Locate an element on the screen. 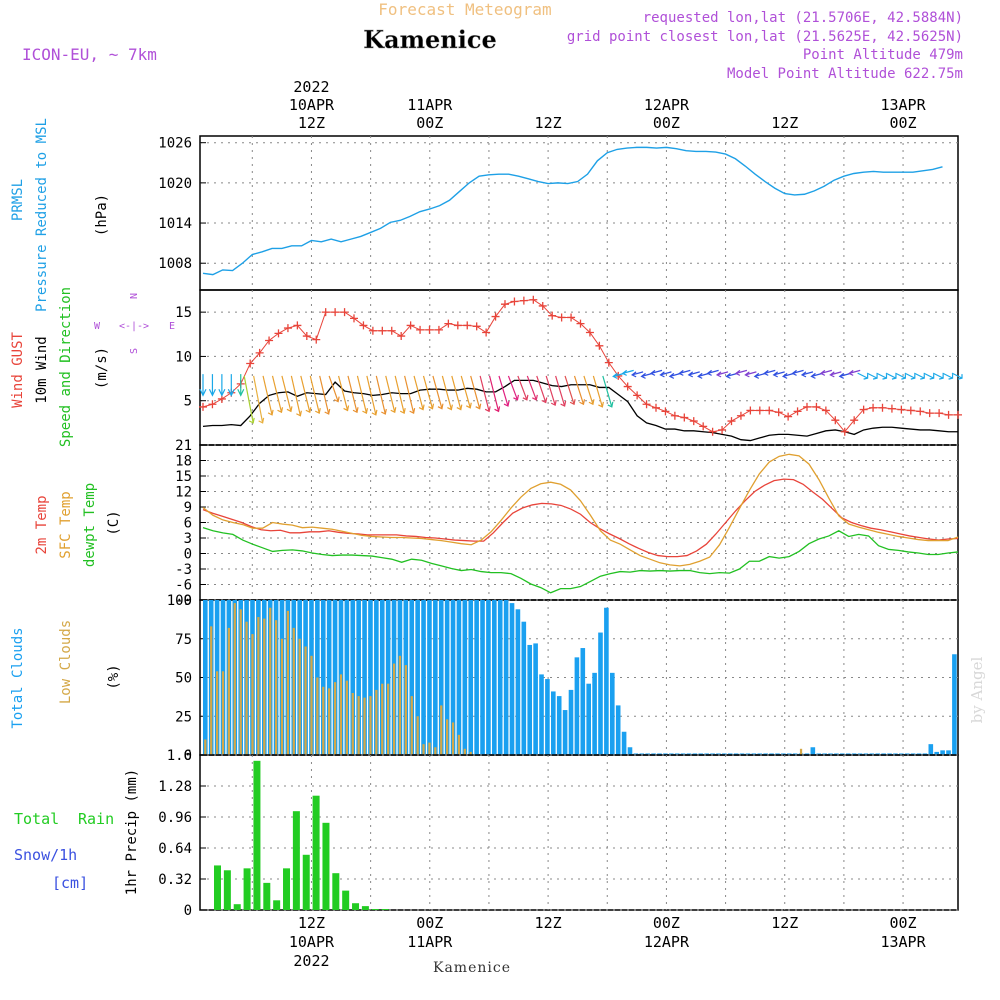 The height and width of the screenshot is (1000, 1000). temp-sfc-label: SFC Temp is located at coordinates (66, 524).